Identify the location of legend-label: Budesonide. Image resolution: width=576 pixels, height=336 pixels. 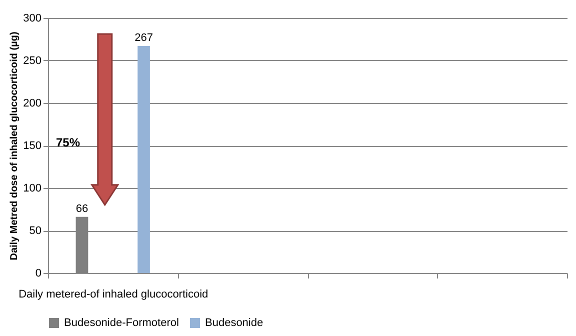
(234, 323).